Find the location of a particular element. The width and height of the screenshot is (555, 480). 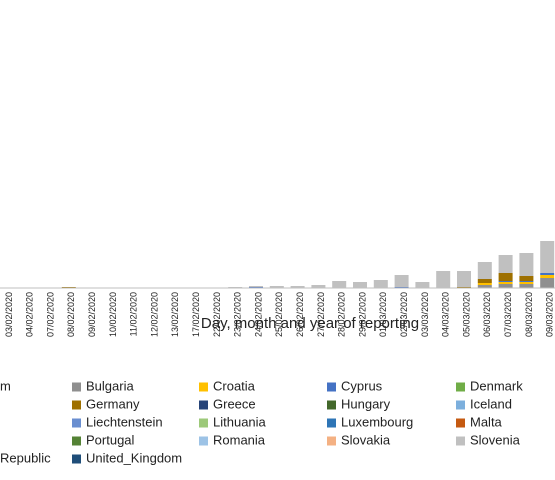

x-tick-label: 27/02/2020 is located at coordinates (321, 314).